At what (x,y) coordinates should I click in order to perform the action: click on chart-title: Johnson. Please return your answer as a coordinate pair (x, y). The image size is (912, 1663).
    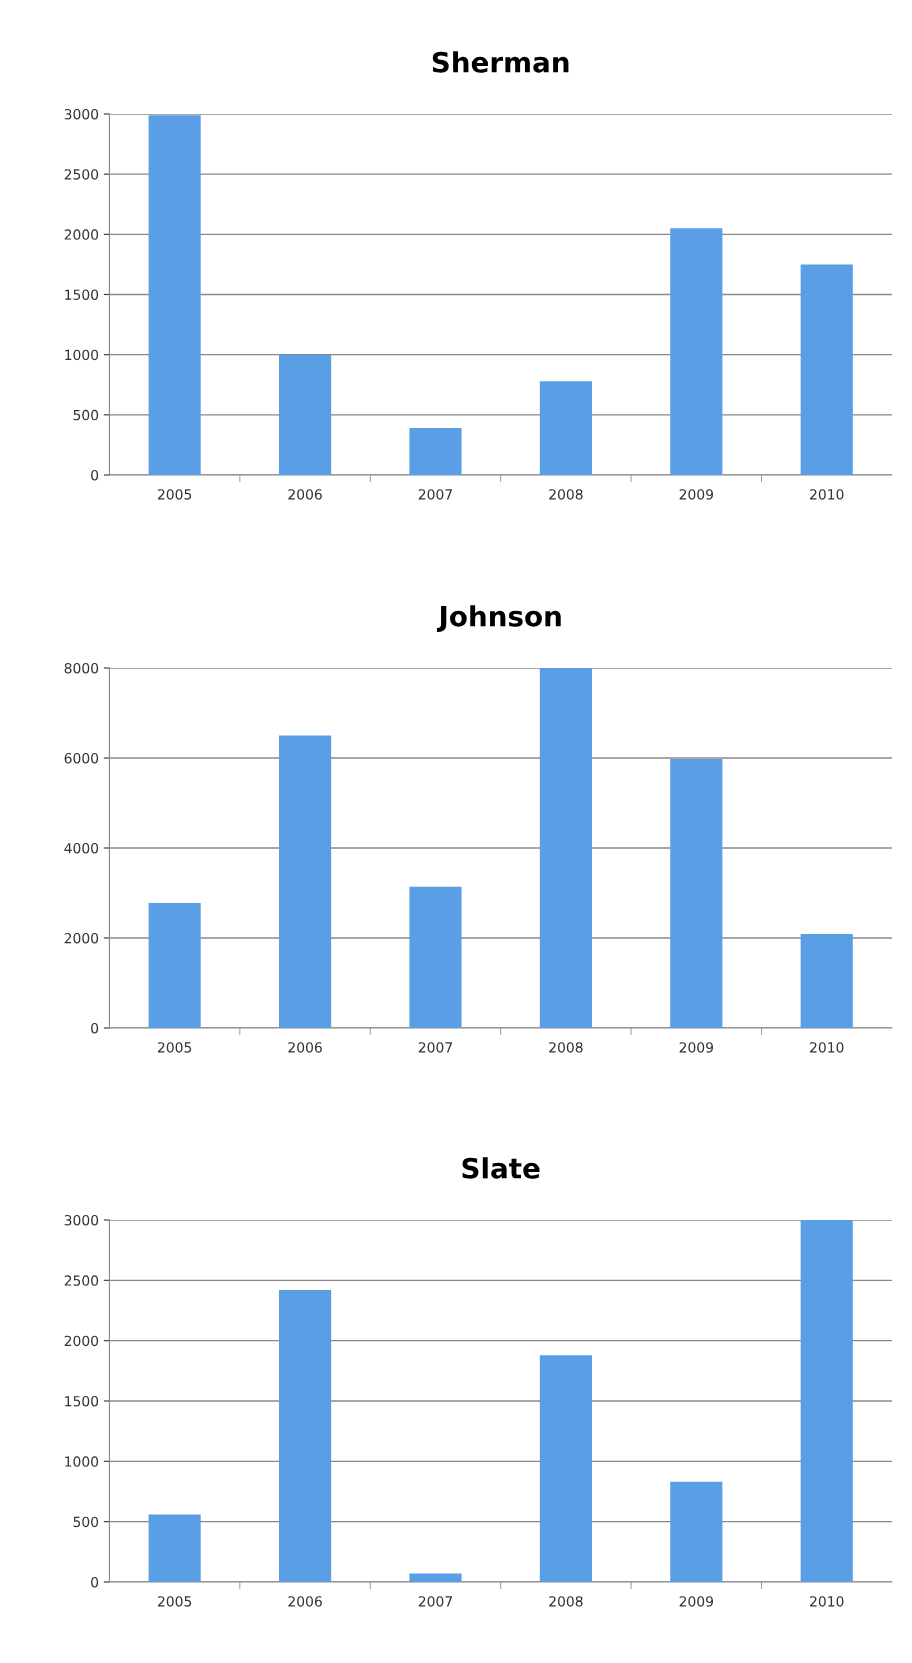
    Looking at the image, I should click on (498, 618).